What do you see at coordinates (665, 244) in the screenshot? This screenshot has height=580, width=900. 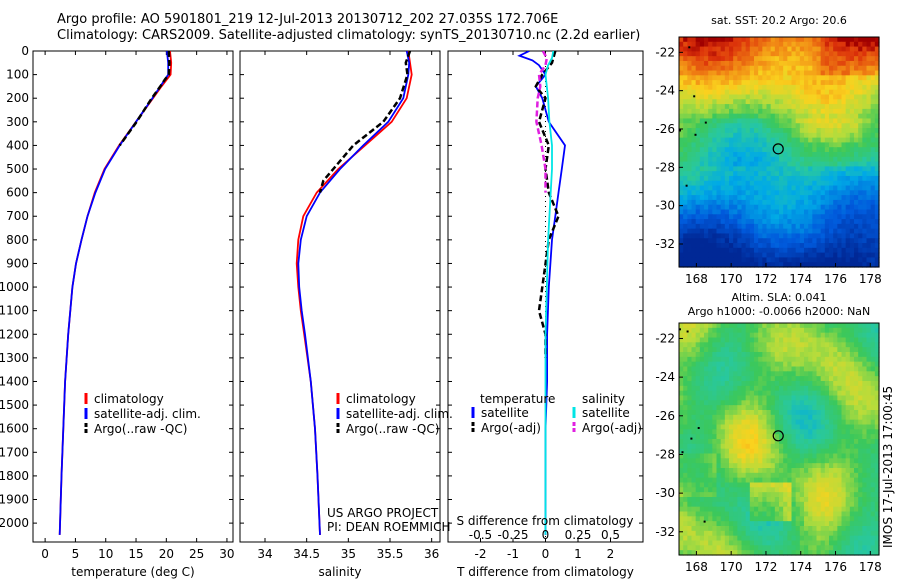 I see `map-y-tick-label: -32` at bounding box center [665, 244].